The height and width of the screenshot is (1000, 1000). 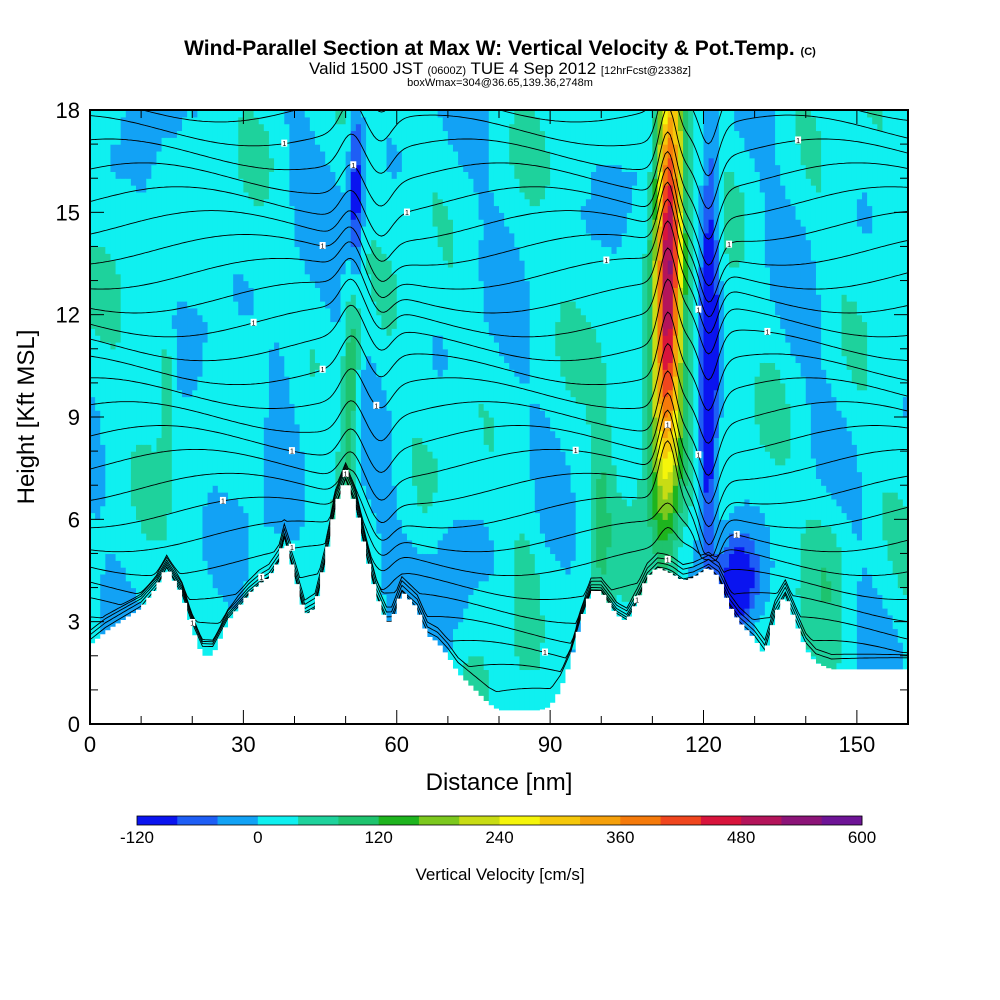 What do you see at coordinates (68, 110) in the screenshot?
I see `y-tick-label: 18` at bounding box center [68, 110].